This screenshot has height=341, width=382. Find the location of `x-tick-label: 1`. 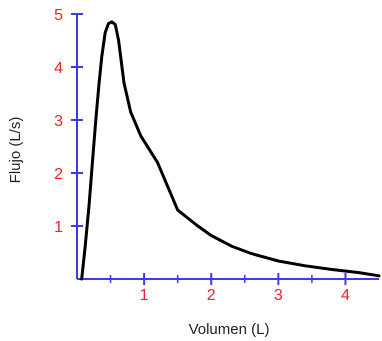

x-tick-label: 1 is located at coordinates (144, 295).